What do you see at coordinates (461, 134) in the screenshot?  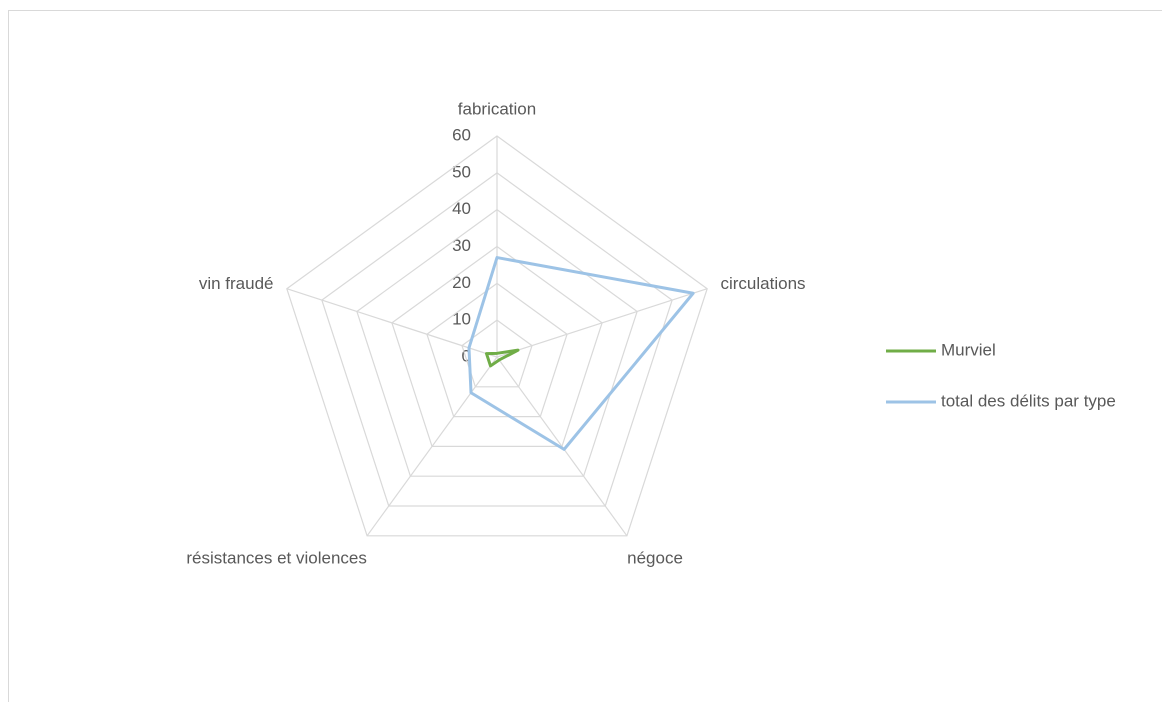 I see `r-tick-label: 60` at bounding box center [461, 134].